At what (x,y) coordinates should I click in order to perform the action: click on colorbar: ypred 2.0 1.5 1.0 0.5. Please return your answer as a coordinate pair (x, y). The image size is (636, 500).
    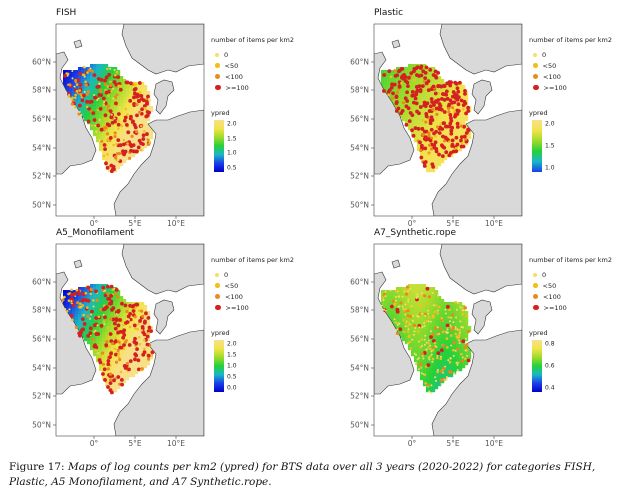
    Looking at the image, I should click on (263, 144).